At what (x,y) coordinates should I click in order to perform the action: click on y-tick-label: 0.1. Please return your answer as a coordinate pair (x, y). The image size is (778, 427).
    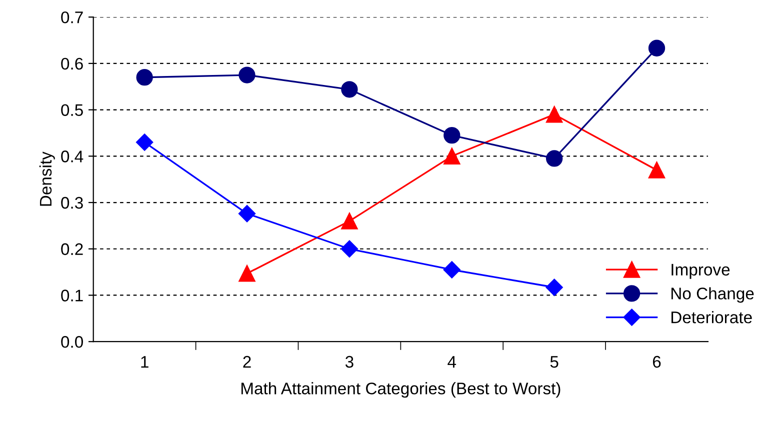
    Looking at the image, I should click on (72, 296).